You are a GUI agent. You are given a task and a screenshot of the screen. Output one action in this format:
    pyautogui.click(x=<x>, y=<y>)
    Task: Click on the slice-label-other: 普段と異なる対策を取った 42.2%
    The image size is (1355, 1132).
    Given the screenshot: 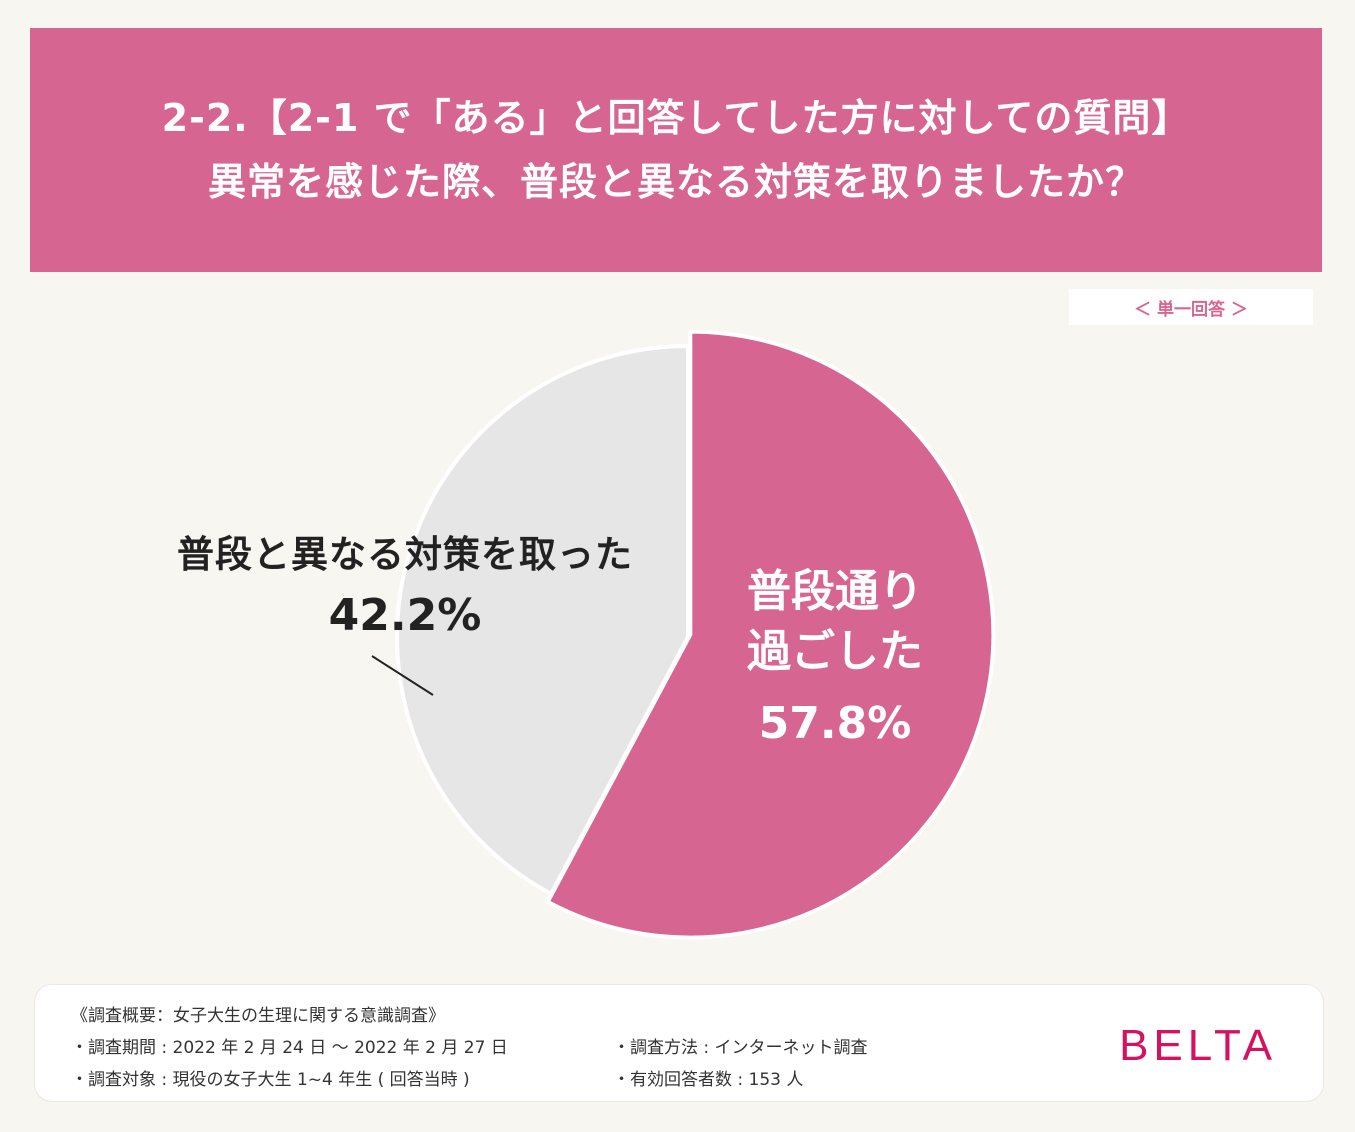 What is the action you would take?
    pyautogui.click(x=405, y=589)
    